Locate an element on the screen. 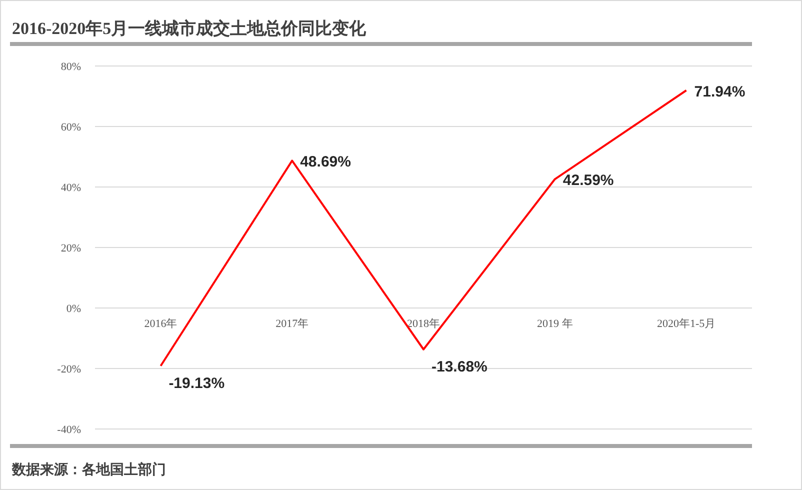 This screenshot has height=490, width=802. data-label: -13.68% is located at coordinates (460, 367).